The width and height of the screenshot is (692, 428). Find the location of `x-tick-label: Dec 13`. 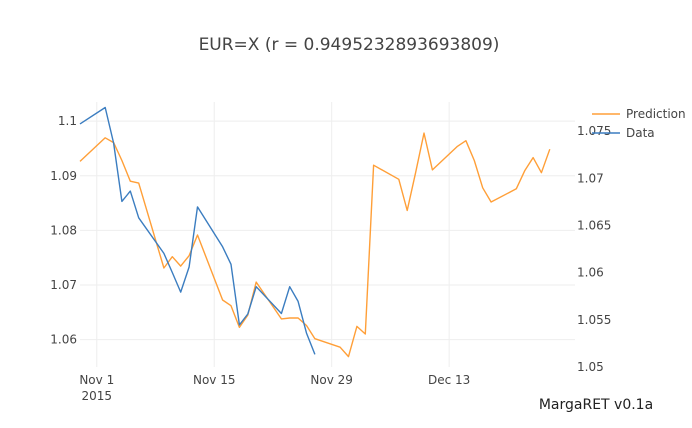

x-tick-label: Dec 13 is located at coordinates (449, 380).